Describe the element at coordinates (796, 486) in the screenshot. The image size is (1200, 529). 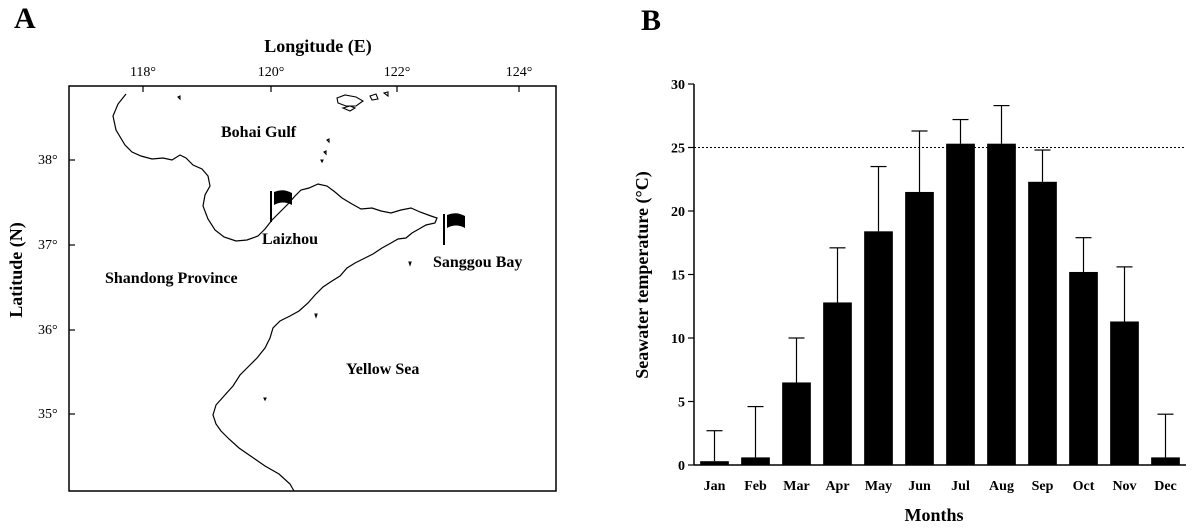
I see `x-tick-label: Mar` at that location.